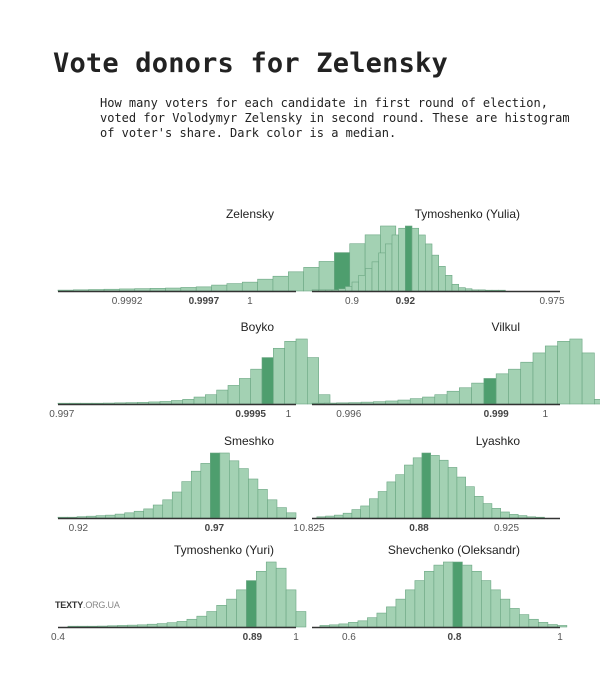 The image size is (600, 693). Describe the element at coordinates (349, 637) in the screenshot. I see `x-tick-label: 0.6` at that location.